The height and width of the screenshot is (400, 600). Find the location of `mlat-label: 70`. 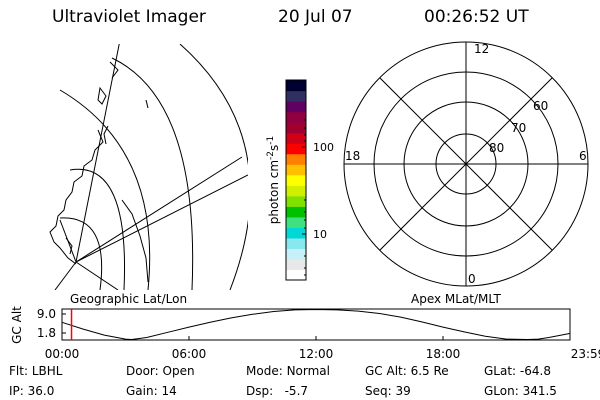

mlat-label: 70 is located at coordinates (518, 128).